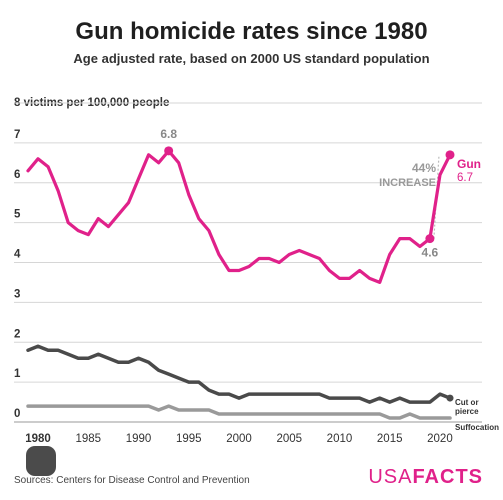 This screenshot has width=503, height=500. What do you see at coordinates (17, 294) in the screenshot?
I see `y-tick-label: 3` at bounding box center [17, 294].